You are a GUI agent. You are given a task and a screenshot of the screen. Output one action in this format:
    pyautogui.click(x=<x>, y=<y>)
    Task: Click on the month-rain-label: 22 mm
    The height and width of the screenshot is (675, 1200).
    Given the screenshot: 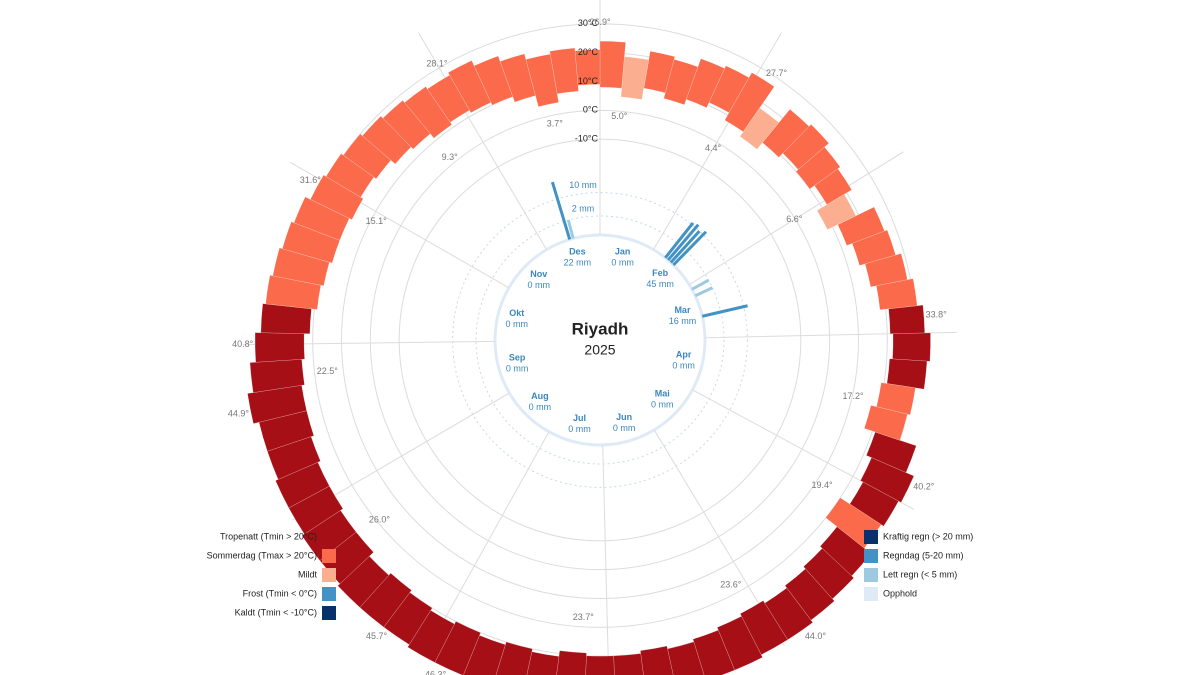 What is the action you would take?
    pyautogui.click(x=578, y=262)
    